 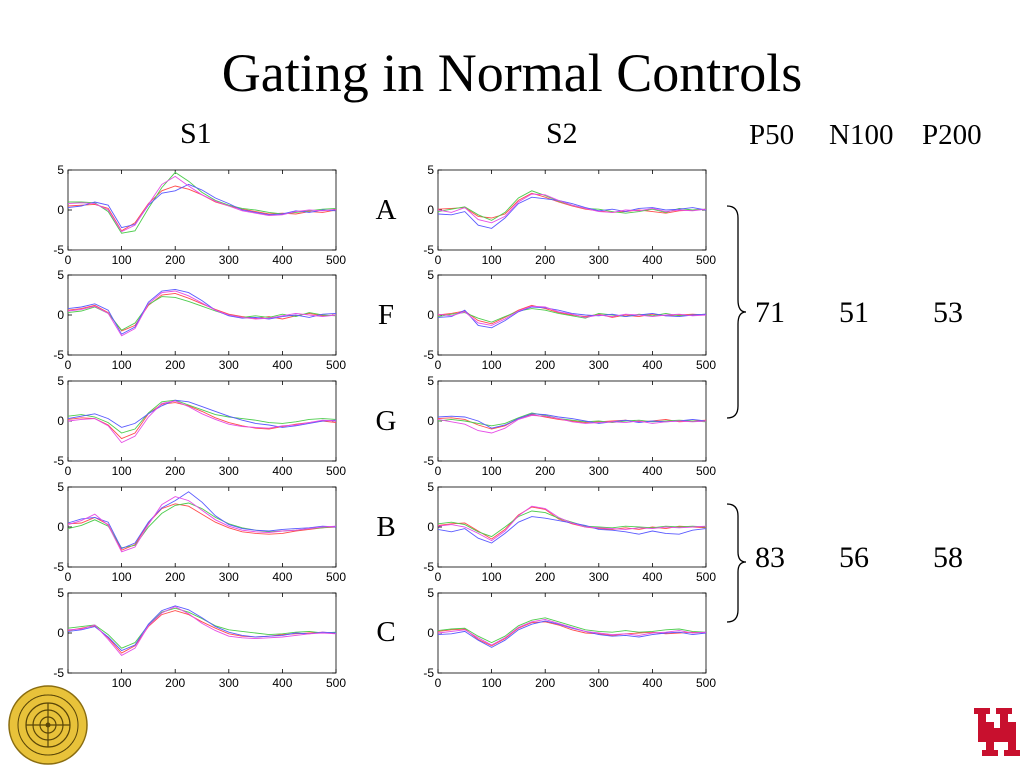 I want to click on erp-panel-f-s1: 50-50 100 200 300 400 500, so click(x=199, y=320).